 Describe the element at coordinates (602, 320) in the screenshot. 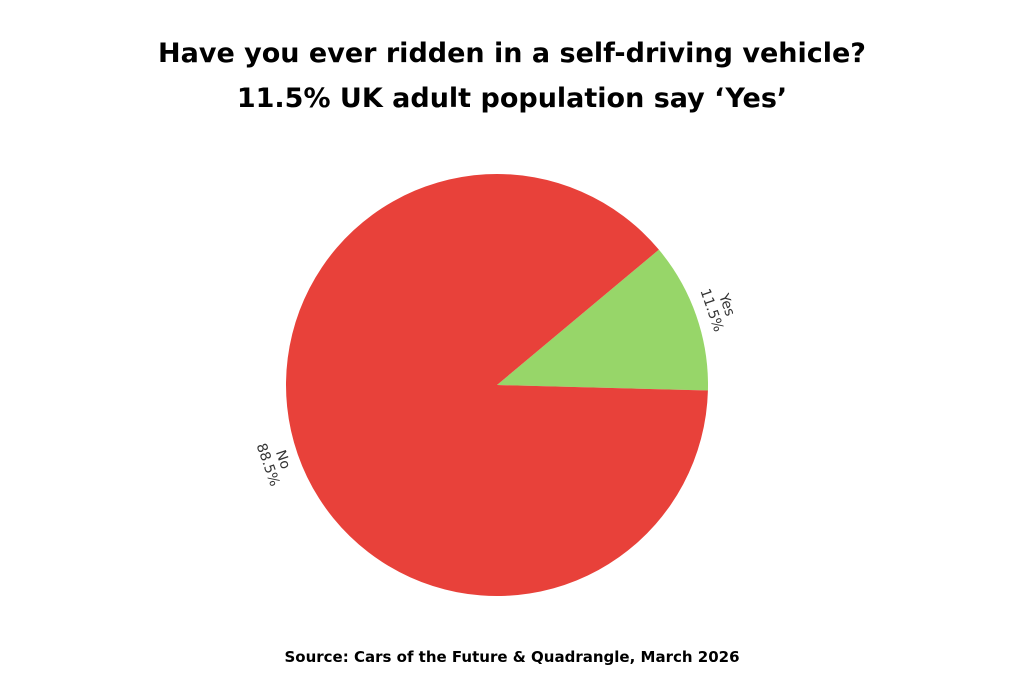

I see `pie-slice` at that location.